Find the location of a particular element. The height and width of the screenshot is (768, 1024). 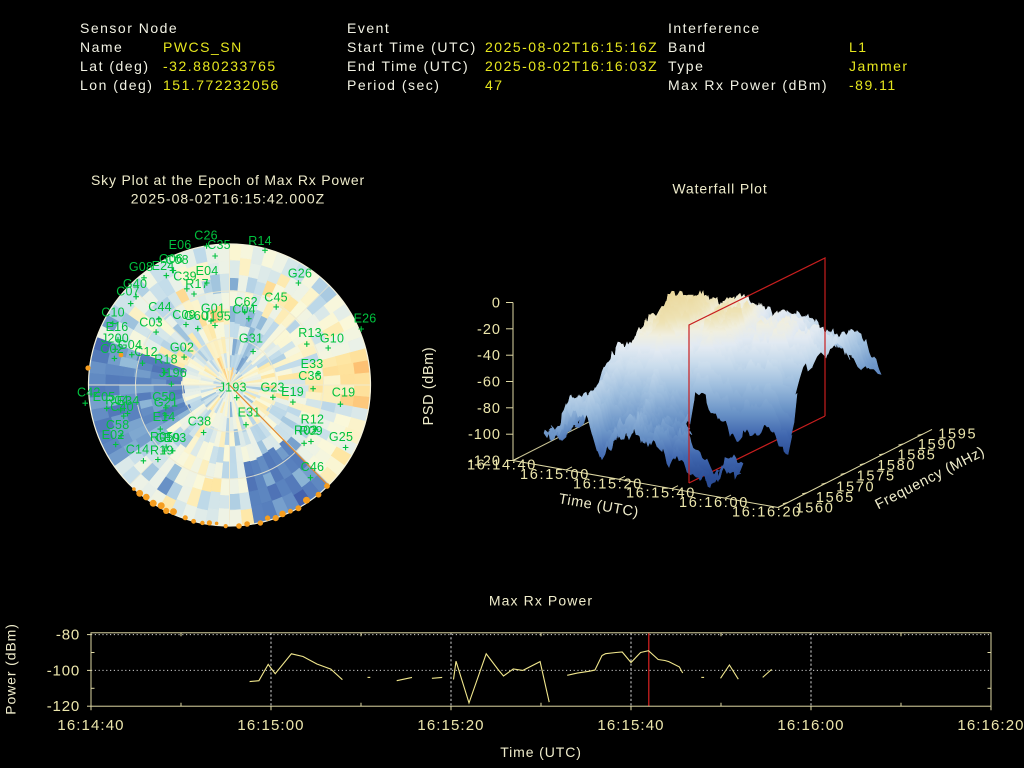

svg-text: C39 is located at coordinates (185, 277).